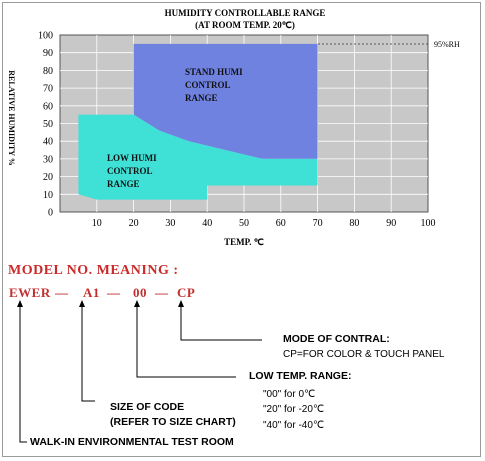 This screenshot has width=485, height=461. I want to click on y-tick-label: 0, so click(50, 213).